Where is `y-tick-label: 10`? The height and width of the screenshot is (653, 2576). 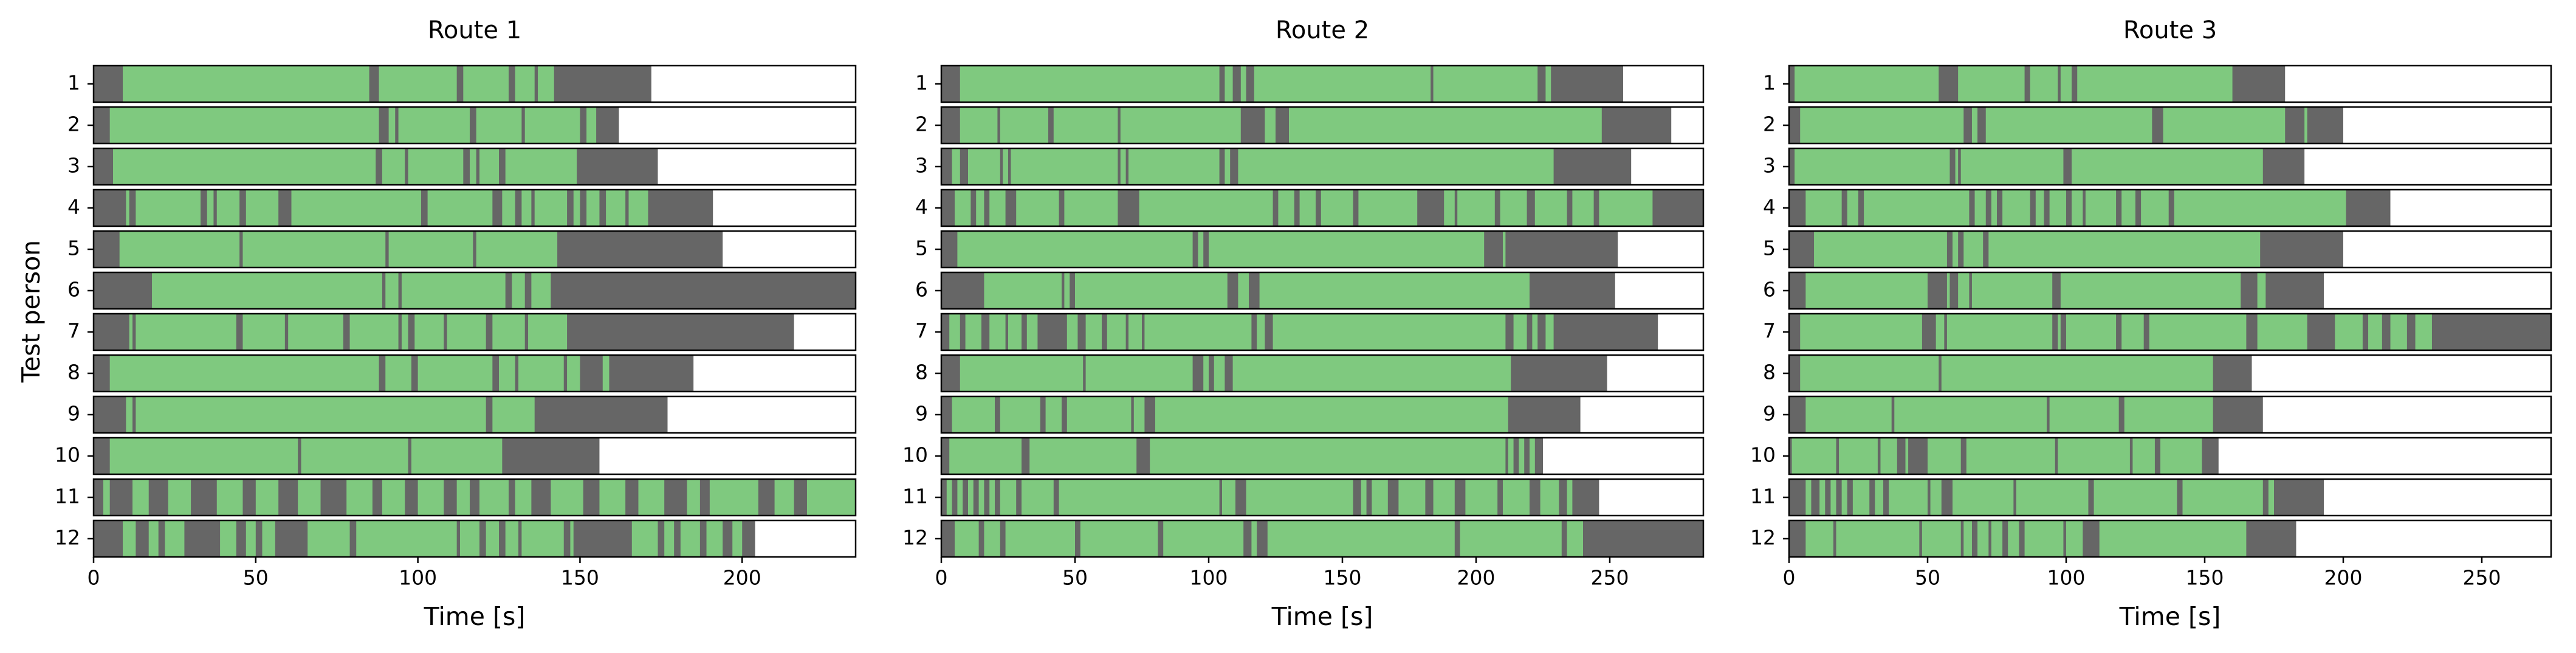
y-tick-label: 10 is located at coordinates (915, 455).